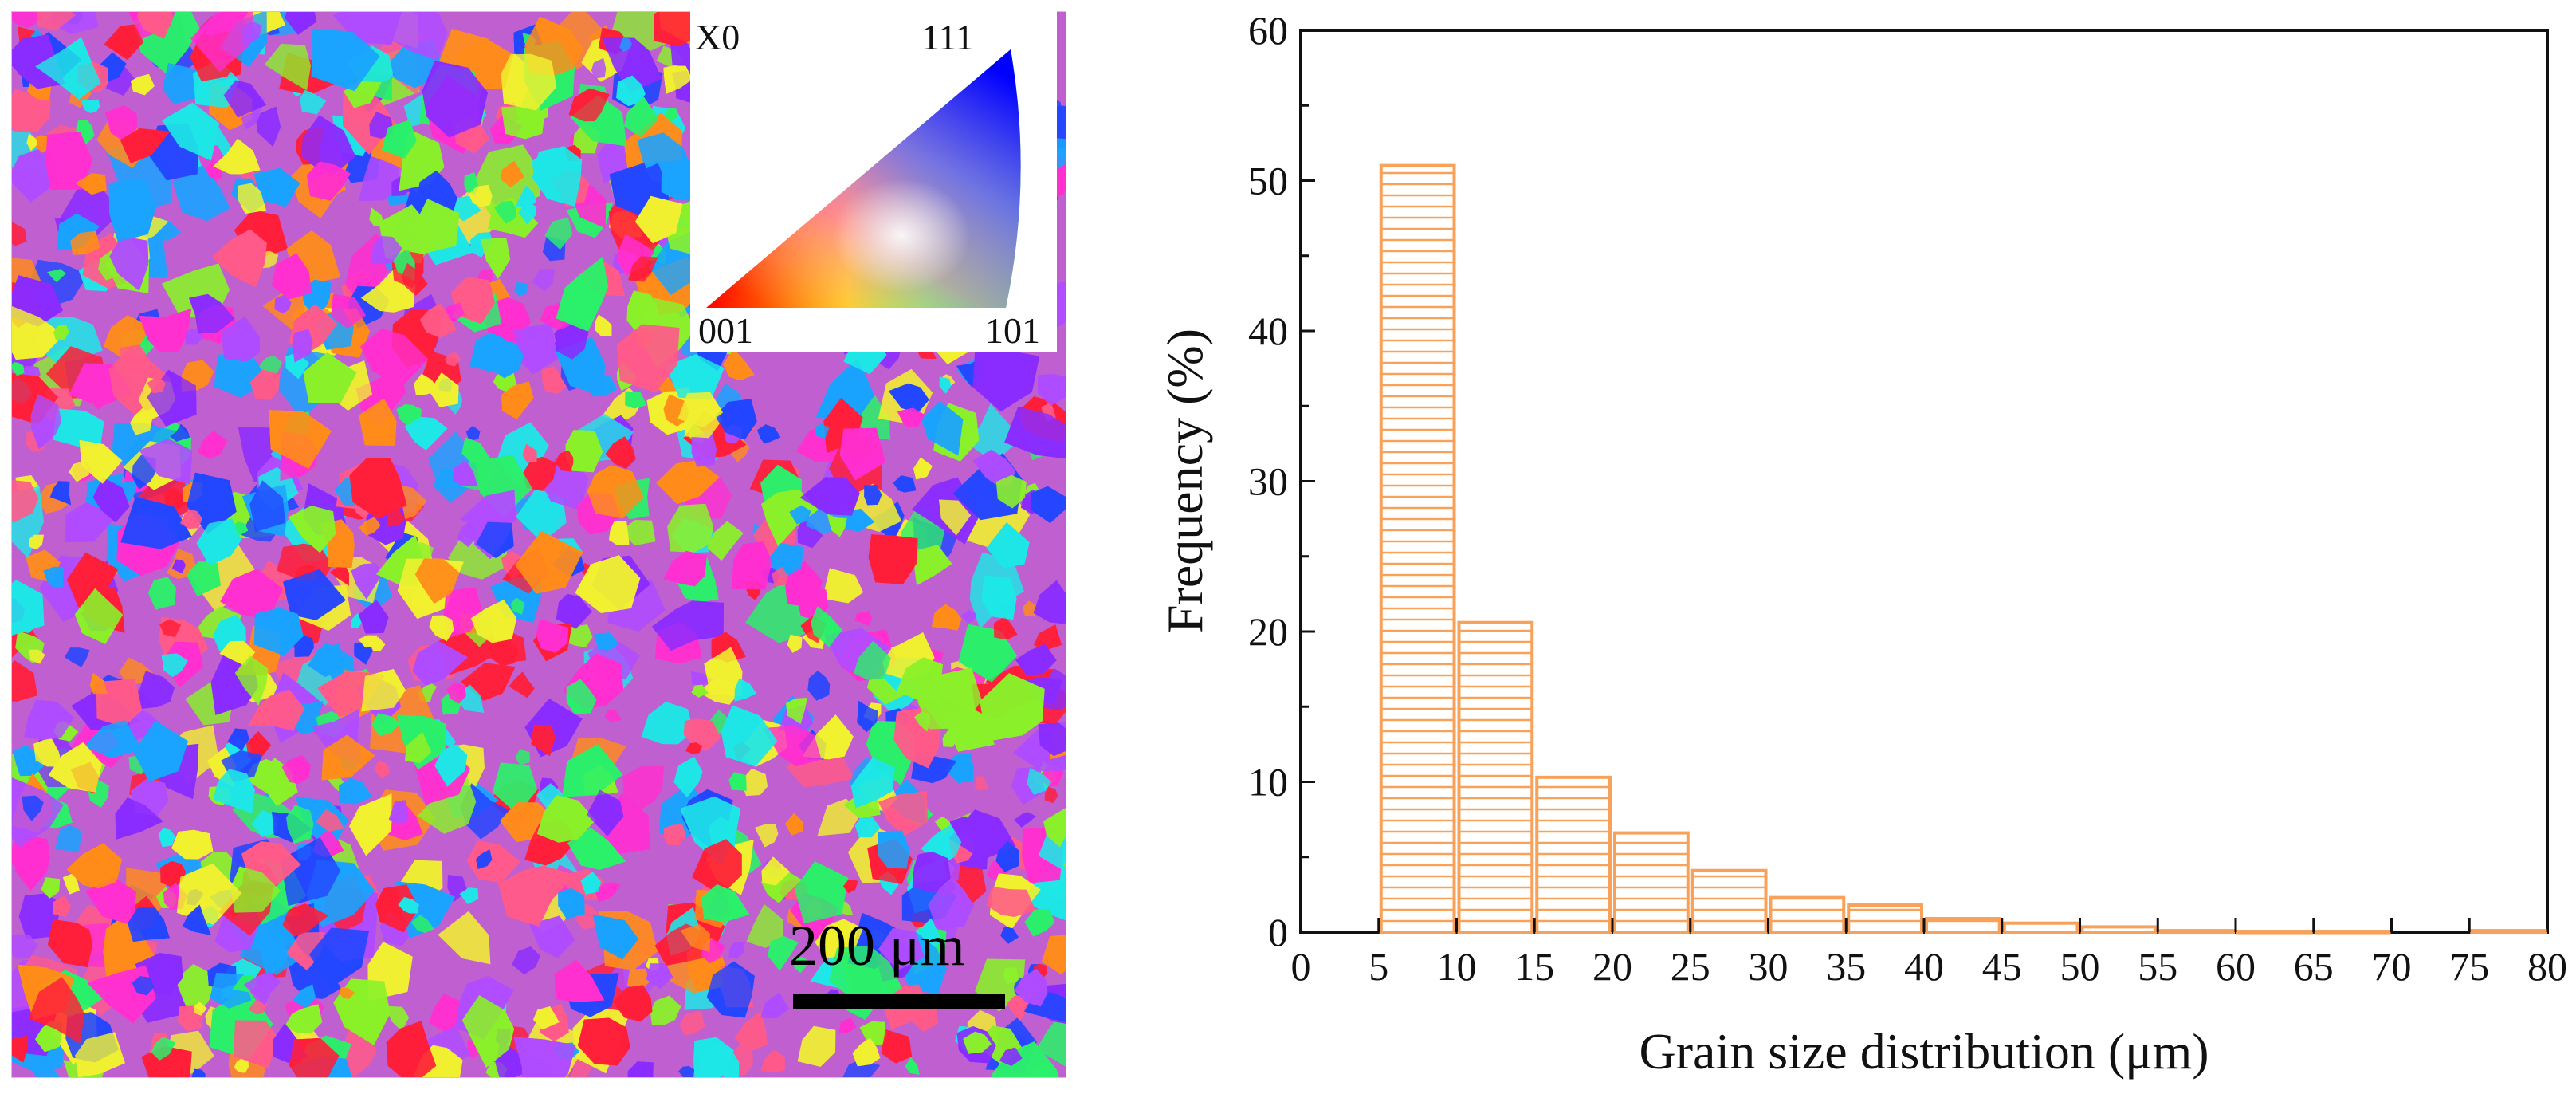 The width and height of the screenshot is (2576, 1094). I want to click on x-tick-label-50: 50, so click(2080, 967).